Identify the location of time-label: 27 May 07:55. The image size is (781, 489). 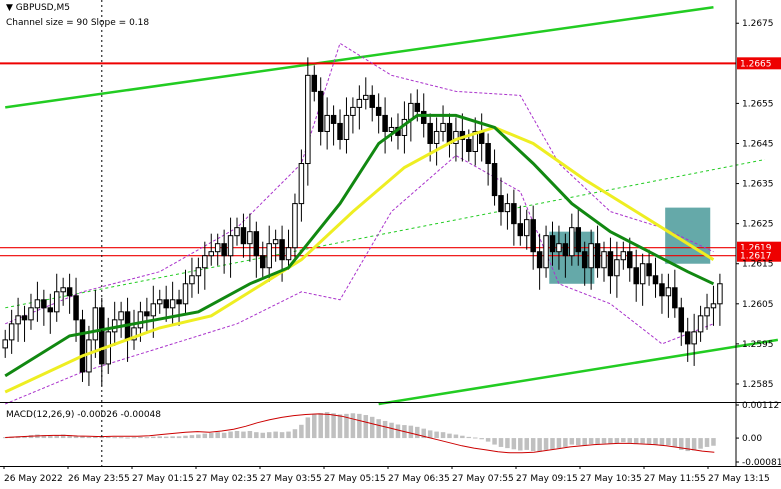
(483, 479).